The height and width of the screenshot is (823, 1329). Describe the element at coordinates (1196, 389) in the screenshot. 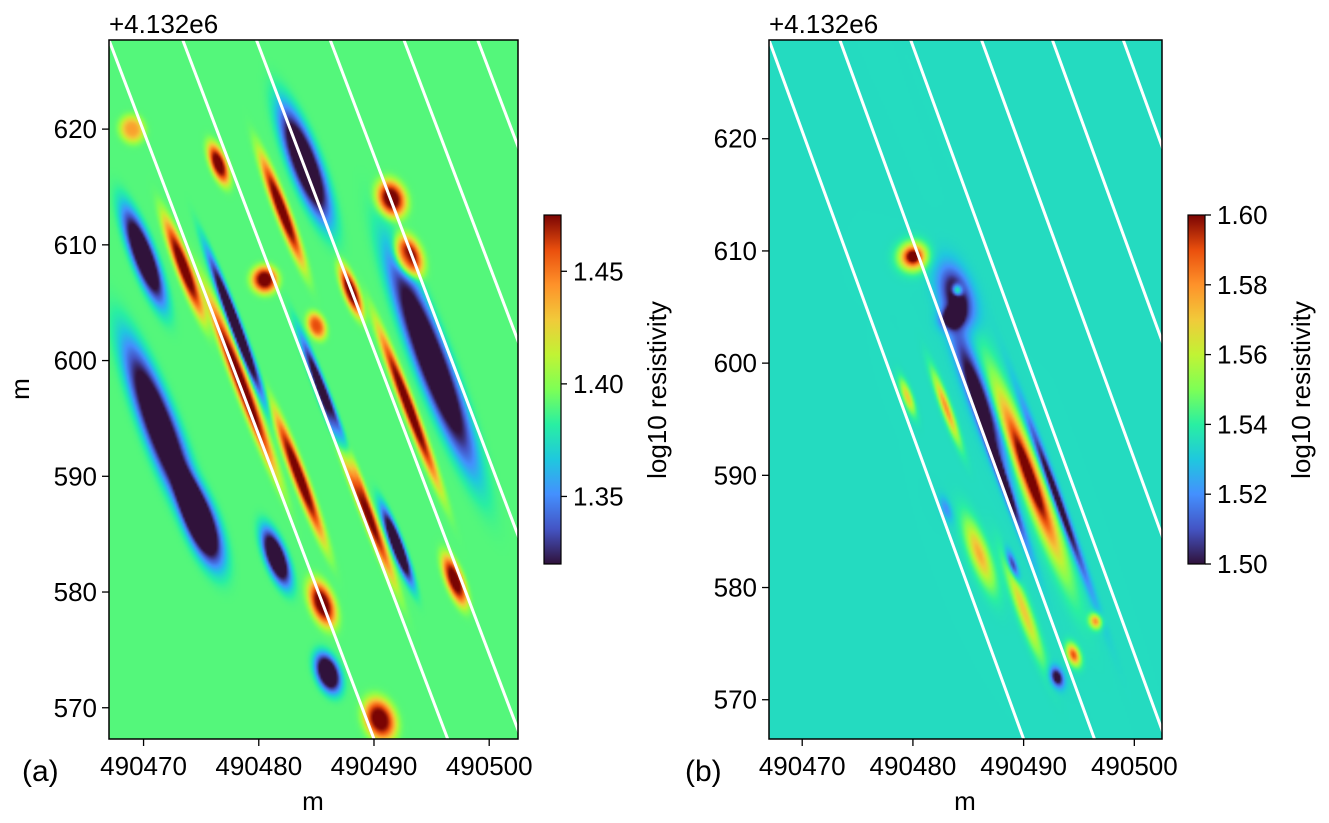

I see `panel-b-colorbar-gradient` at that location.